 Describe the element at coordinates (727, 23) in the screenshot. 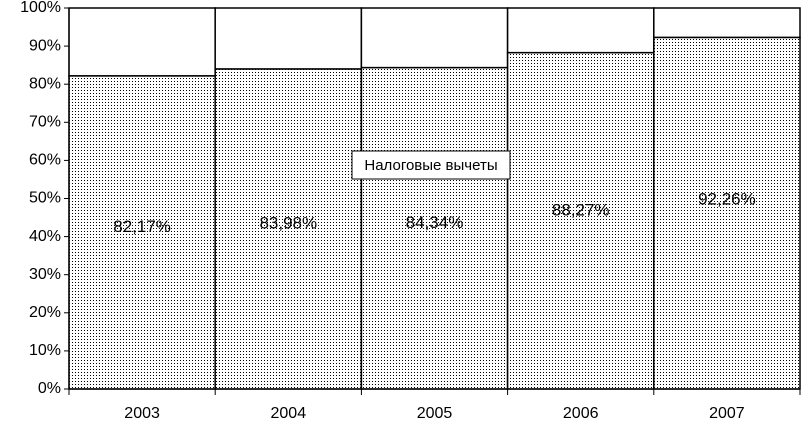

I see `bar-remainder-2007` at that location.